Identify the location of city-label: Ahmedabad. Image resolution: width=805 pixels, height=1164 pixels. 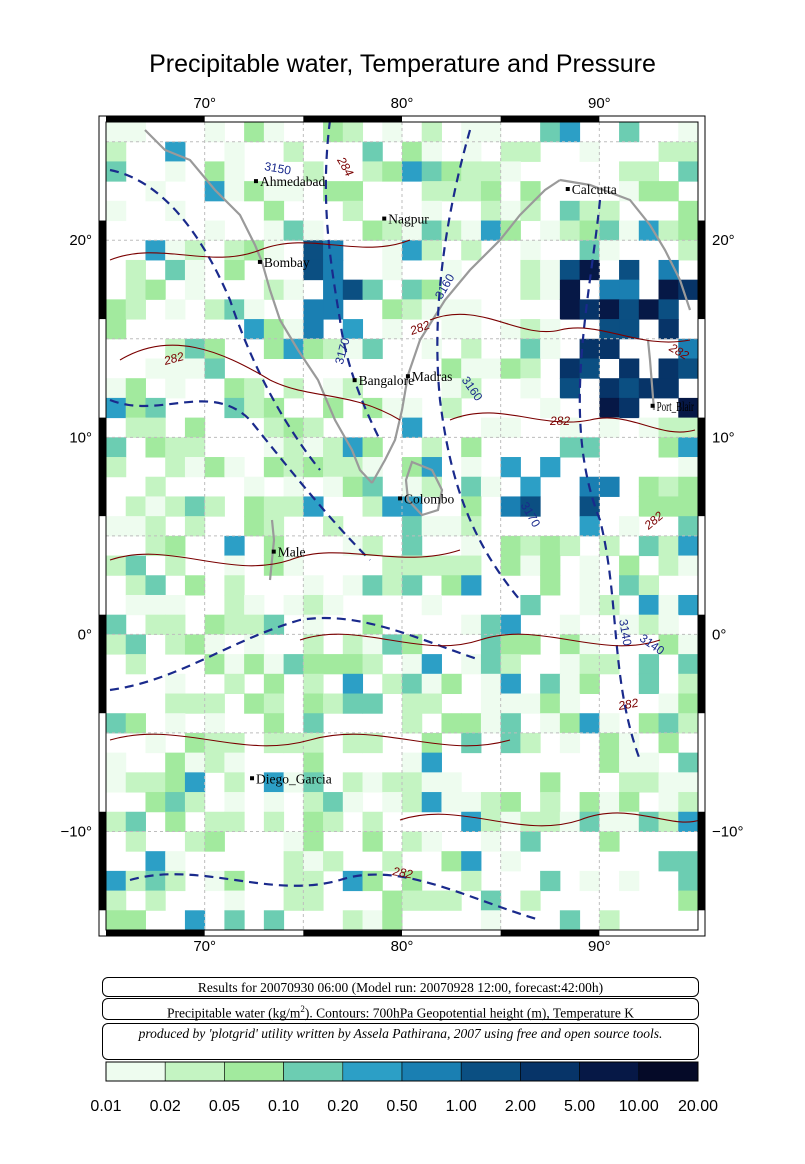
(292, 181).